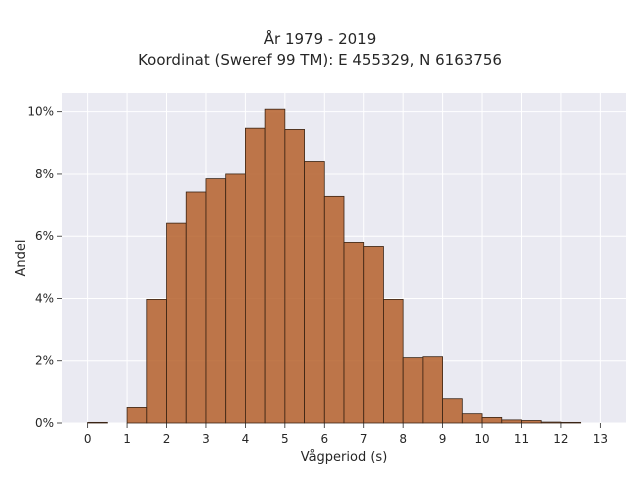 This screenshot has width=640, height=480. I want to click on x-tick-label: 9, so click(443, 439).